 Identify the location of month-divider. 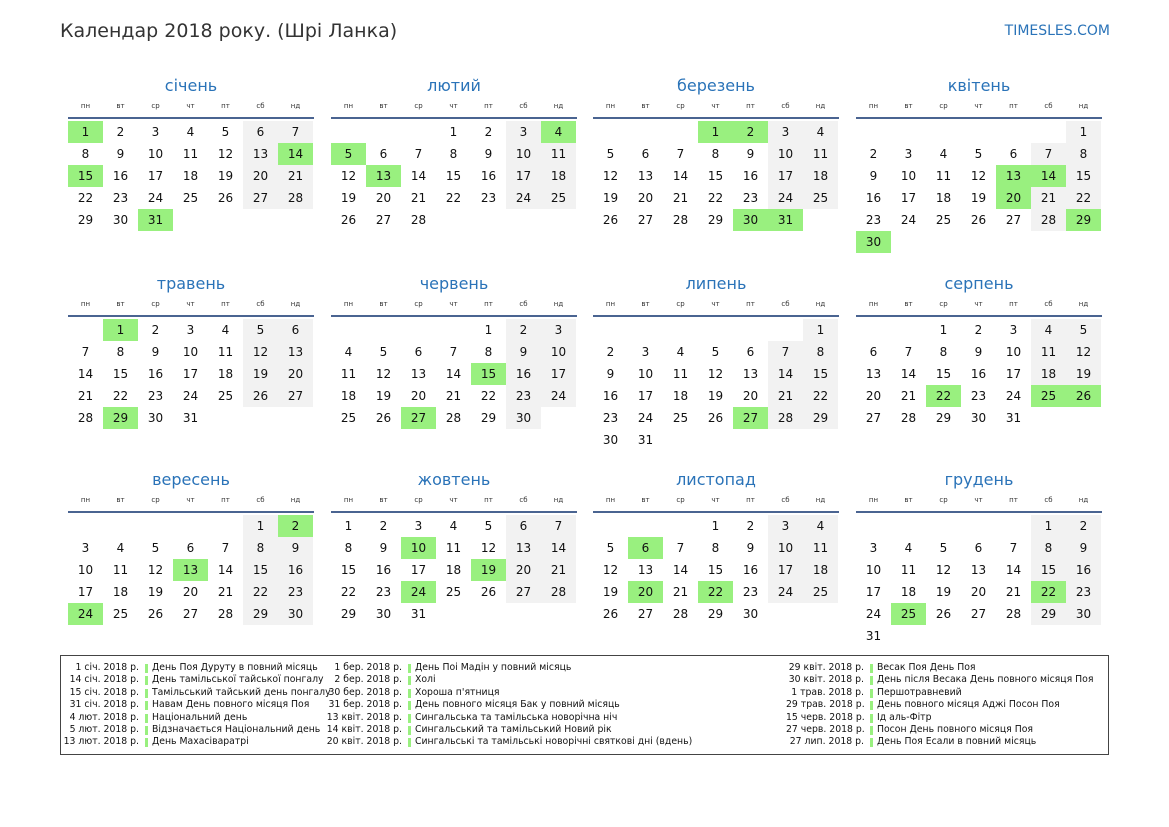
(191, 118).